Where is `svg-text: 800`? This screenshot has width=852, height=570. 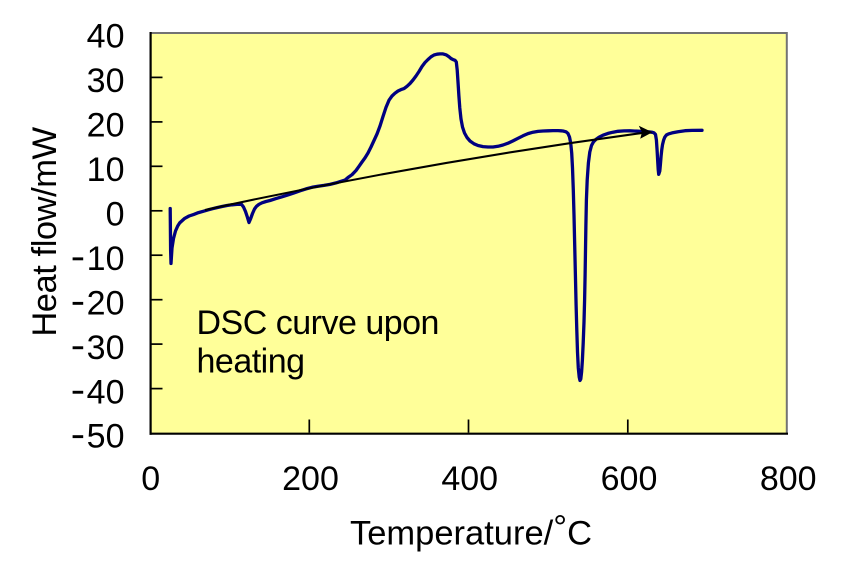 svg-text: 800 is located at coordinates (788, 479).